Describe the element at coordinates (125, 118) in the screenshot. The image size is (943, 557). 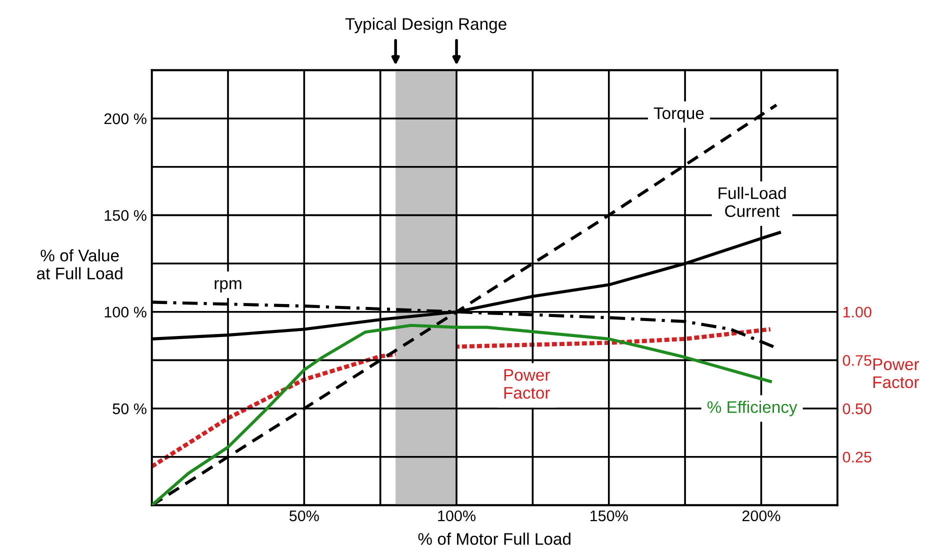
I see `y-tick-label: 200 %` at that location.